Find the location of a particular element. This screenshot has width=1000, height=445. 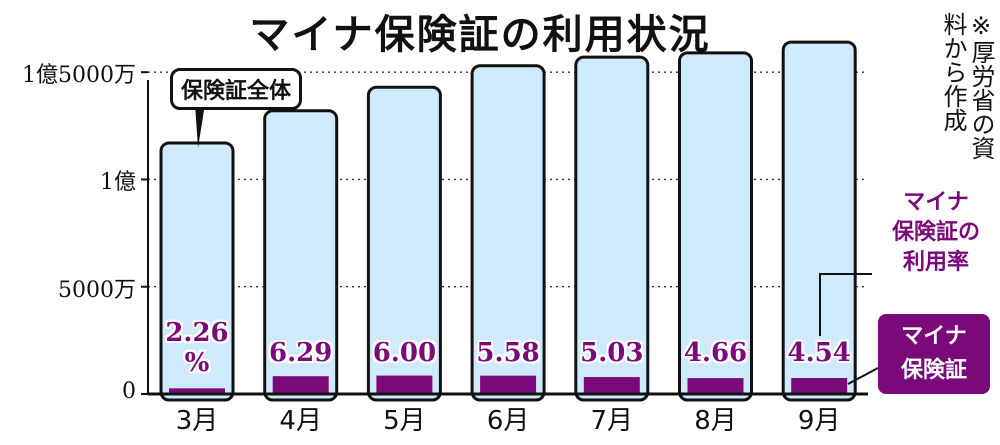

rate-legend-line: 利用率 is located at coordinates (935, 262).